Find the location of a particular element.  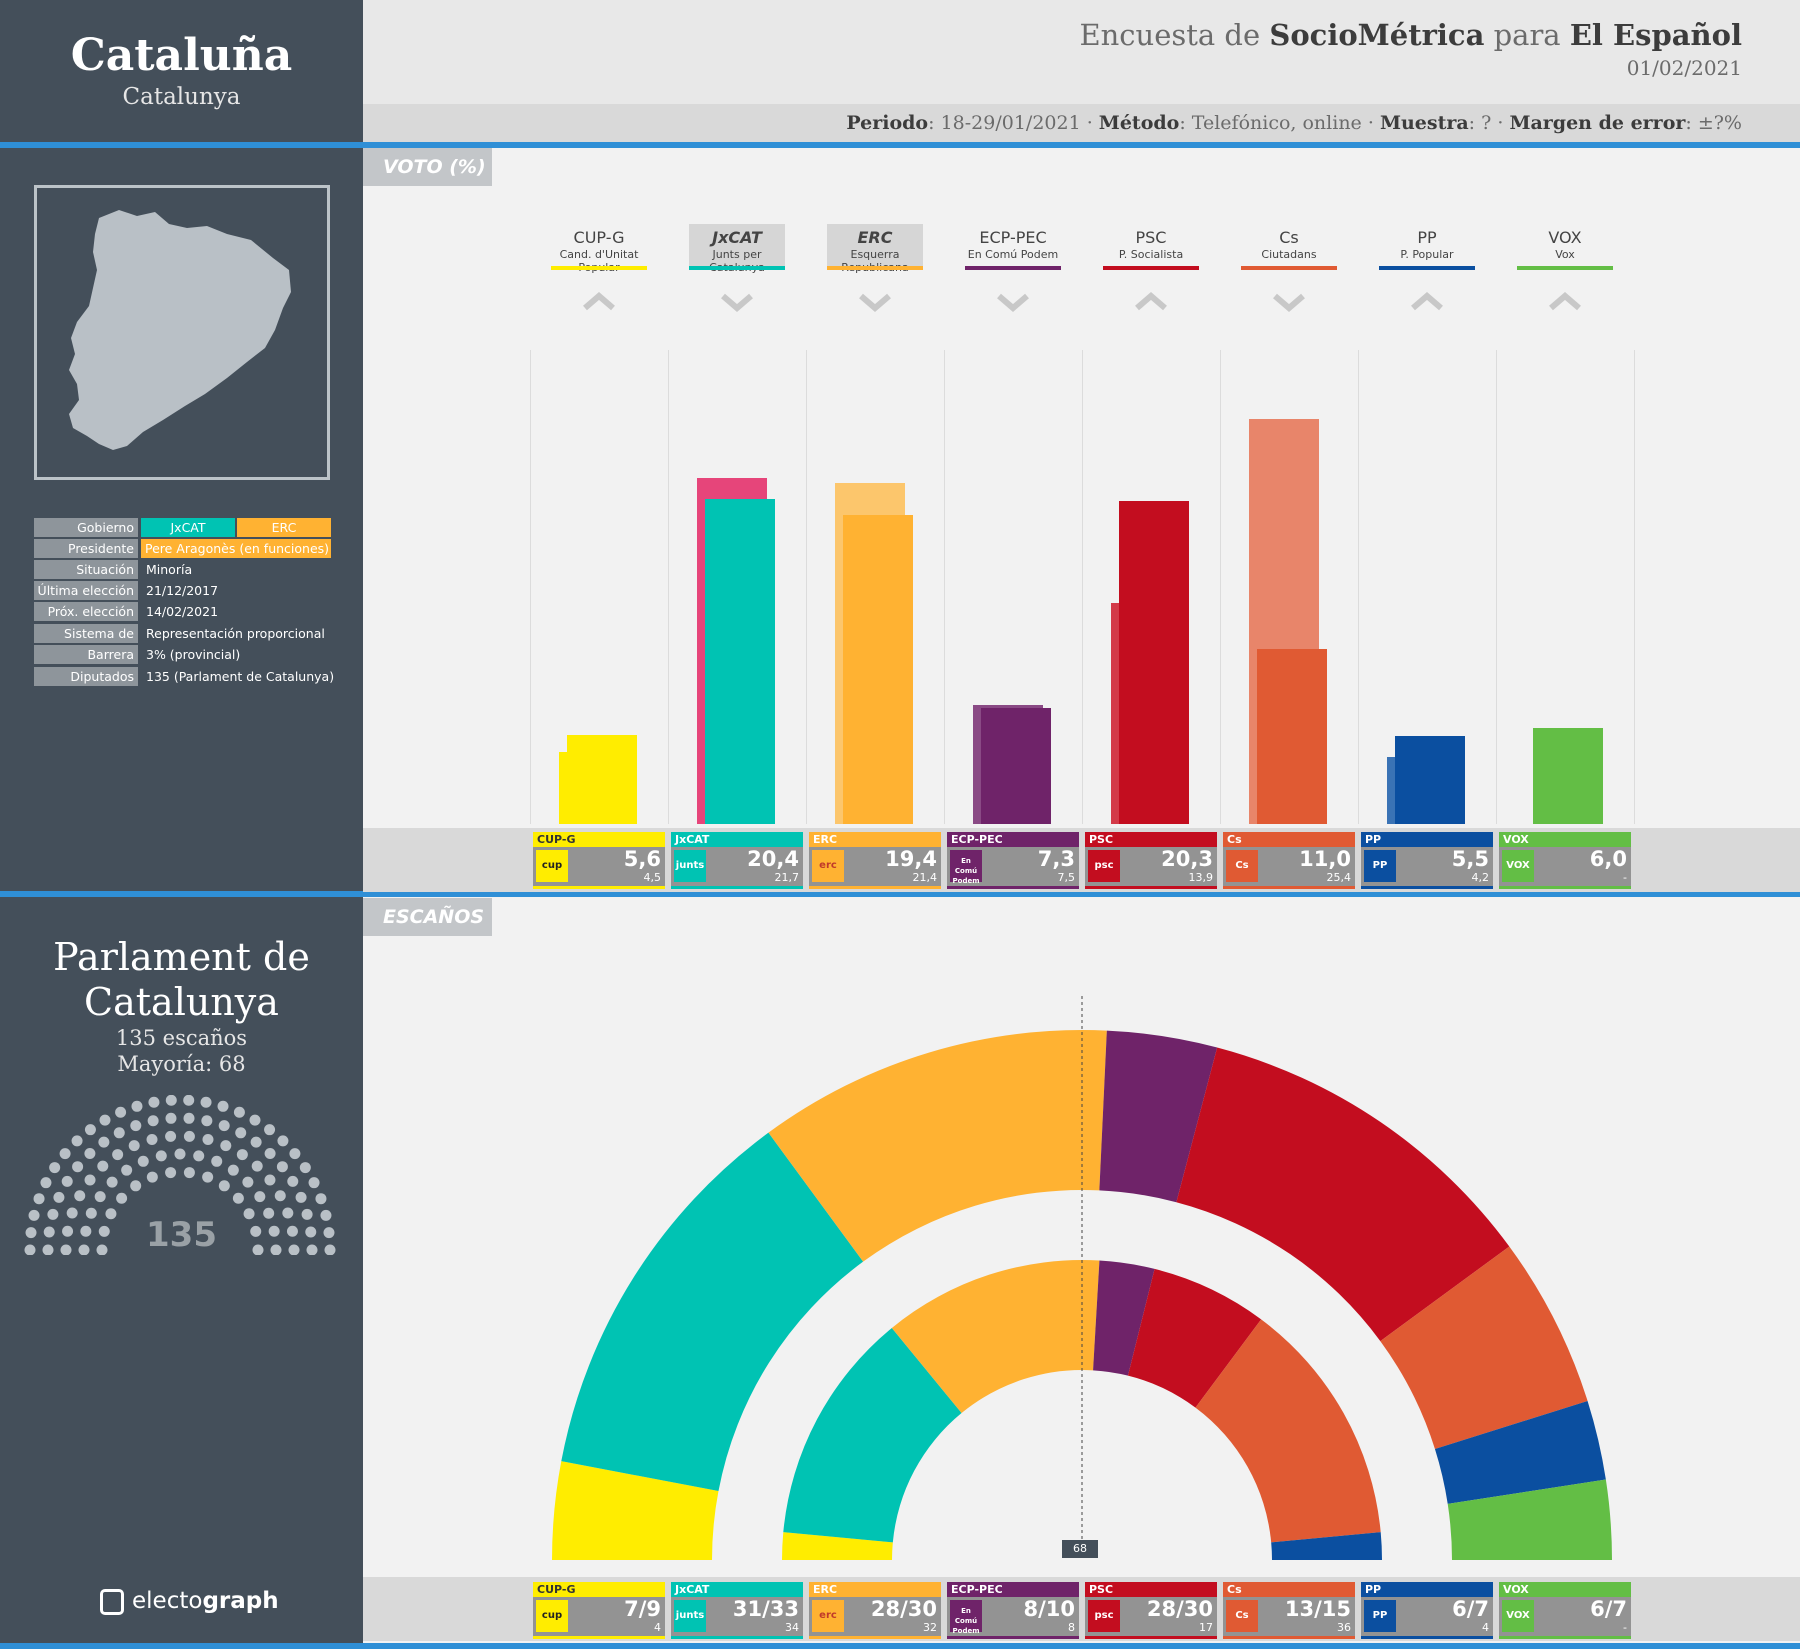

card-party-label: CUP-G is located at coordinates (599, 839).